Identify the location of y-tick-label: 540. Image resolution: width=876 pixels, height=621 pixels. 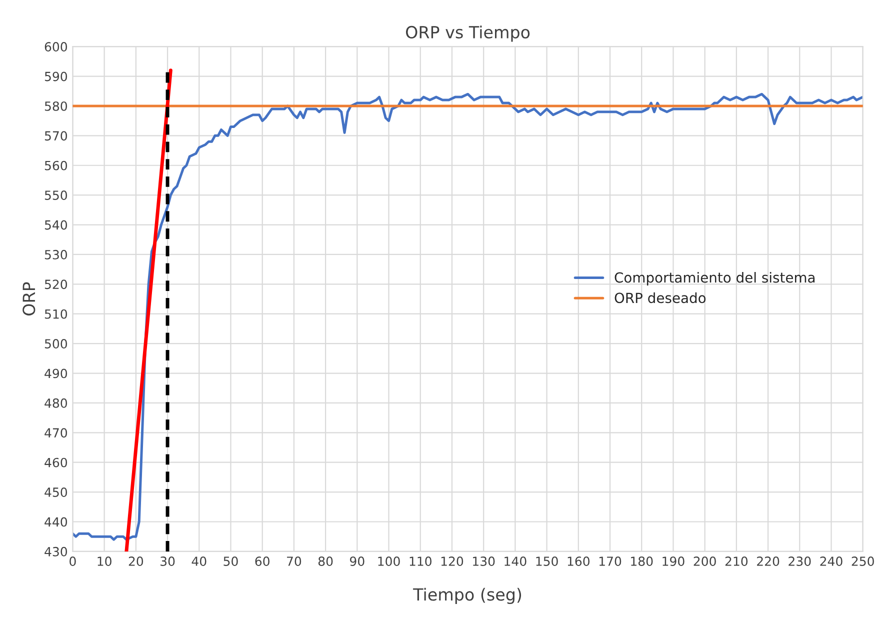
(56, 225).